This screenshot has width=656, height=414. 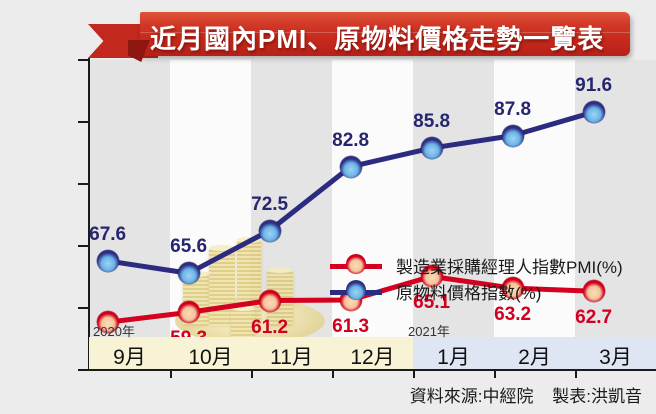 What do you see at coordinates (513, 315) in the screenshot?
I see `data-point-label: 63.2` at bounding box center [513, 315].